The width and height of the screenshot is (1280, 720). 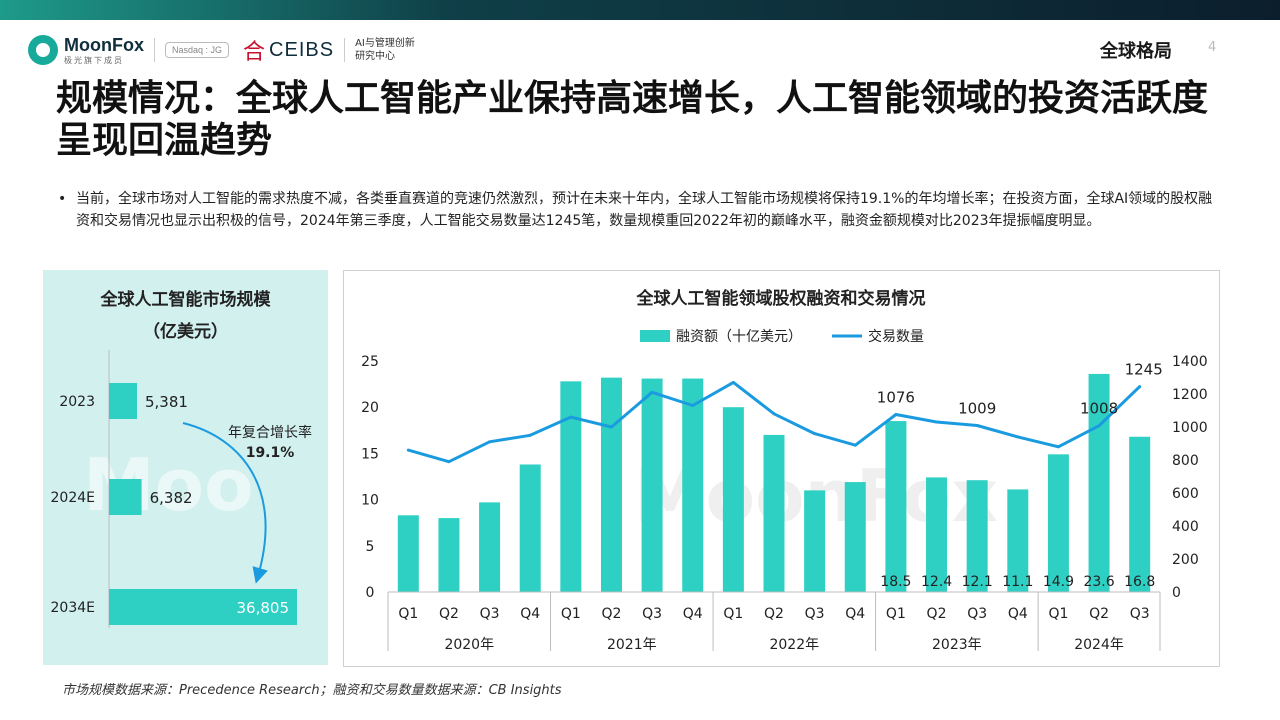 I want to click on market-size-category-label: 2024E, so click(x=73, y=498).